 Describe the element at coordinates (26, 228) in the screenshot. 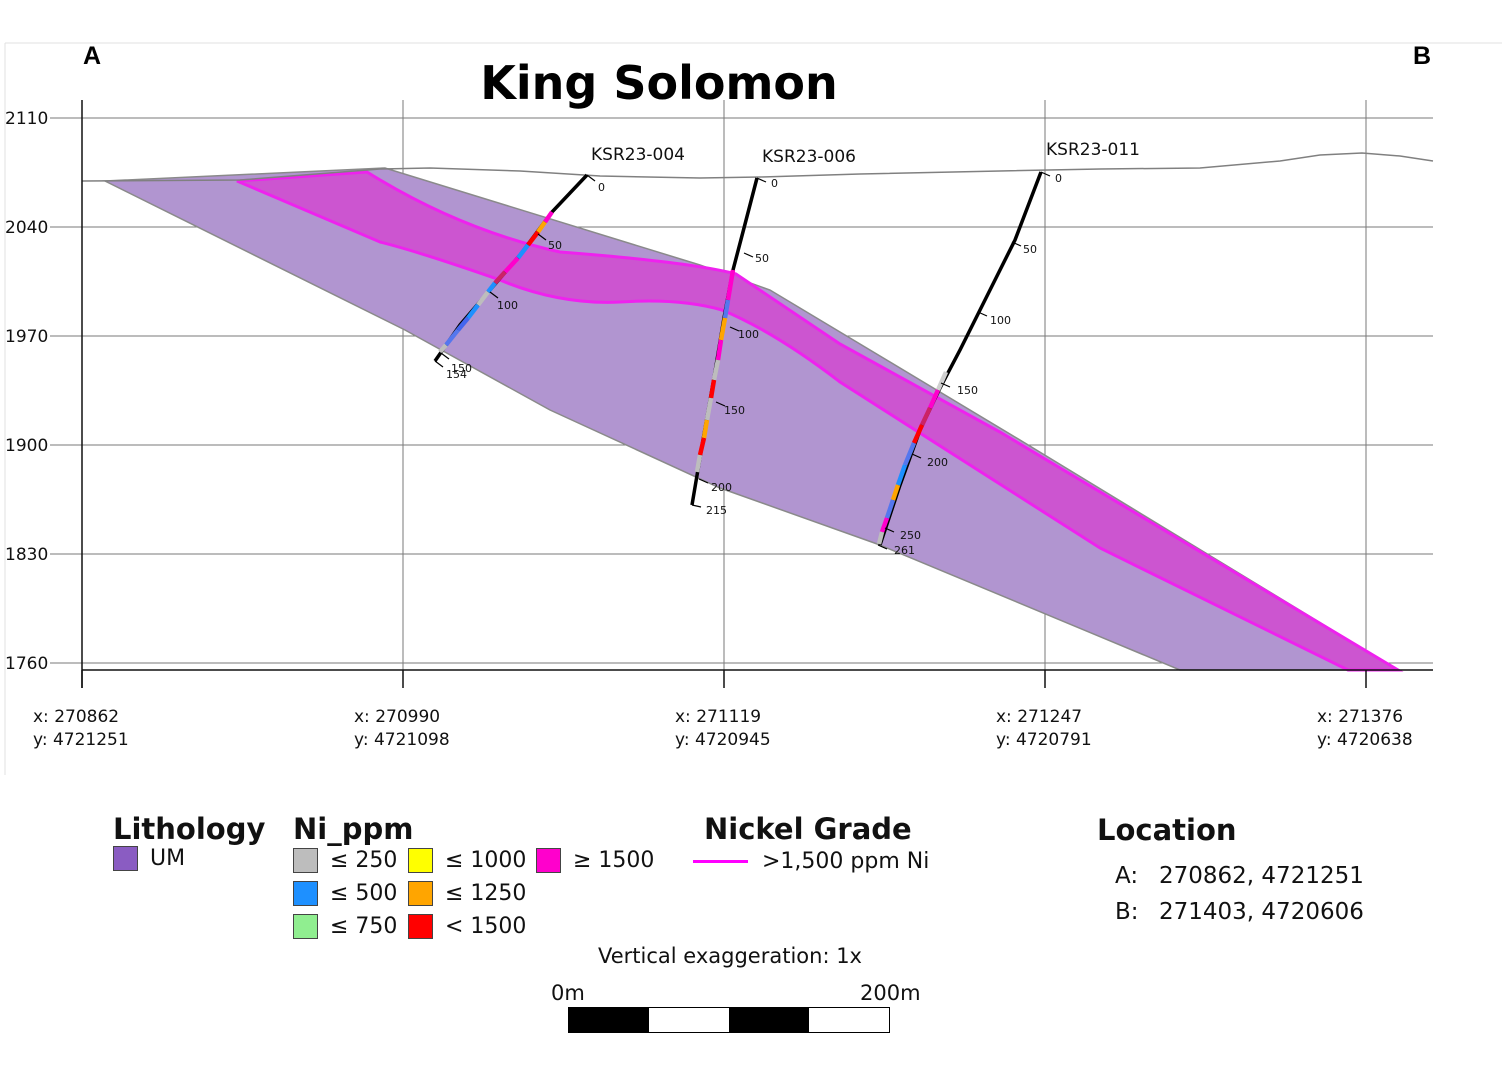

I see `elevation-label: 2040` at that location.